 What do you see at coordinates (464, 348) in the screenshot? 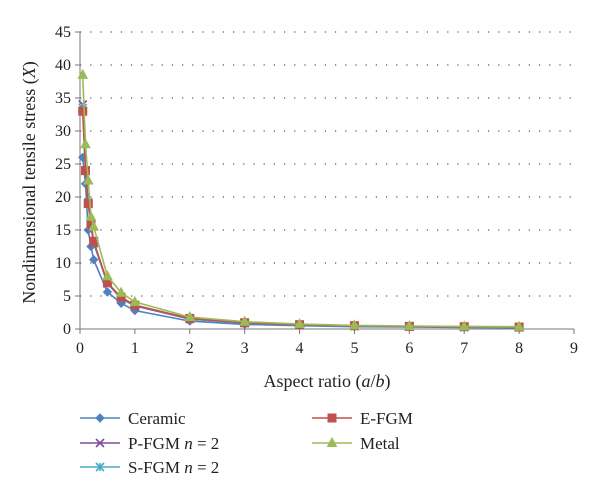
I see `x-tick-label: 7` at bounding box center [464, 348].